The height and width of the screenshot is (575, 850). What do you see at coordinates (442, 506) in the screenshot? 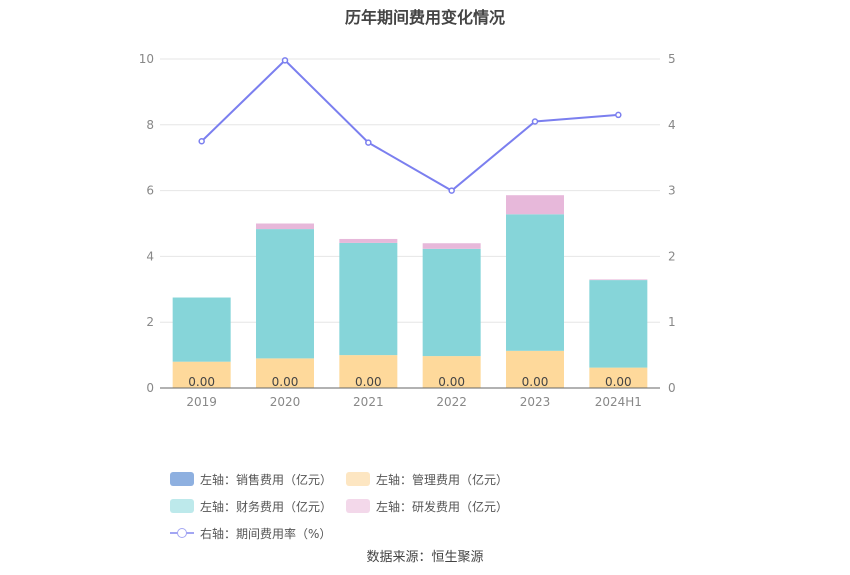
I see `legend-label: 左轴：研发费用（亿元）` at bounding box center [442, 506].